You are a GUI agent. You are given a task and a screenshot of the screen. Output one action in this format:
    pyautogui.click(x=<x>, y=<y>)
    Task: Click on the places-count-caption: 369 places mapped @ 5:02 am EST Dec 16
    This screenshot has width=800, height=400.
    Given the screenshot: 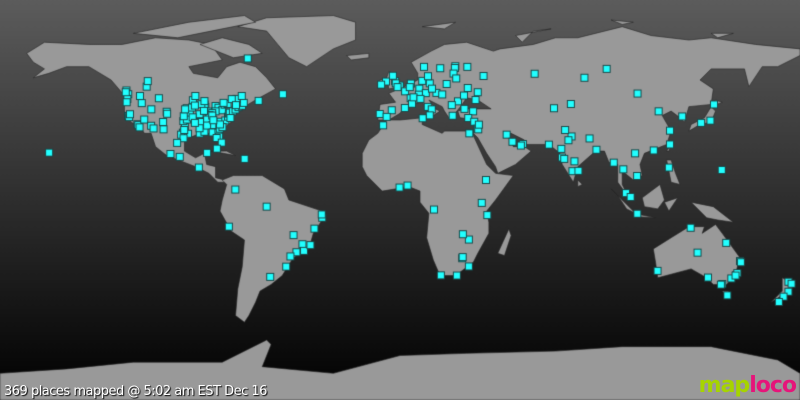 What is the action you would take?
    pyautogui.click(x=135, y=391)
    